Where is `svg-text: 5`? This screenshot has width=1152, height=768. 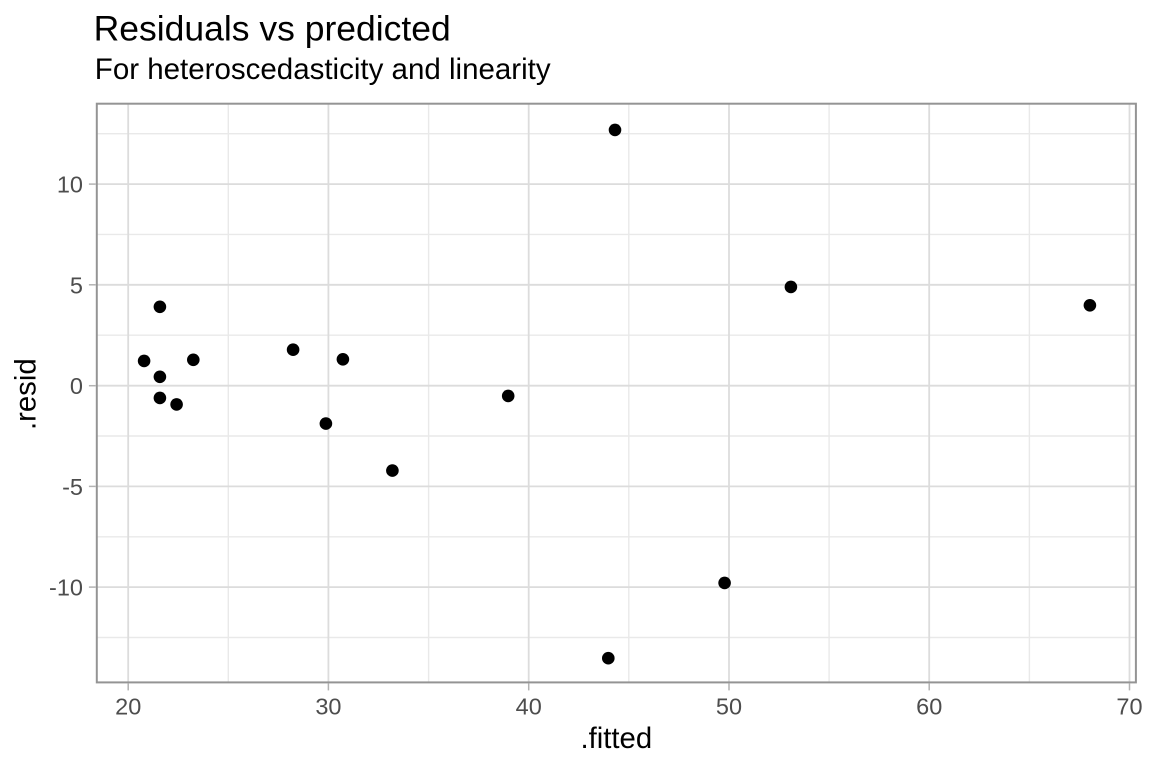
svg-text: 5 is located at coordinates (76, 285).